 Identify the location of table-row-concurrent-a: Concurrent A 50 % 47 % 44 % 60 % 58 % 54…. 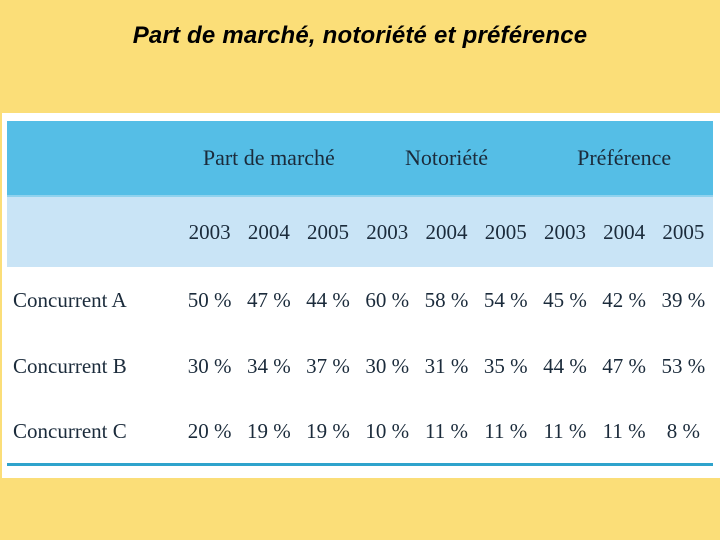
(360, 300).